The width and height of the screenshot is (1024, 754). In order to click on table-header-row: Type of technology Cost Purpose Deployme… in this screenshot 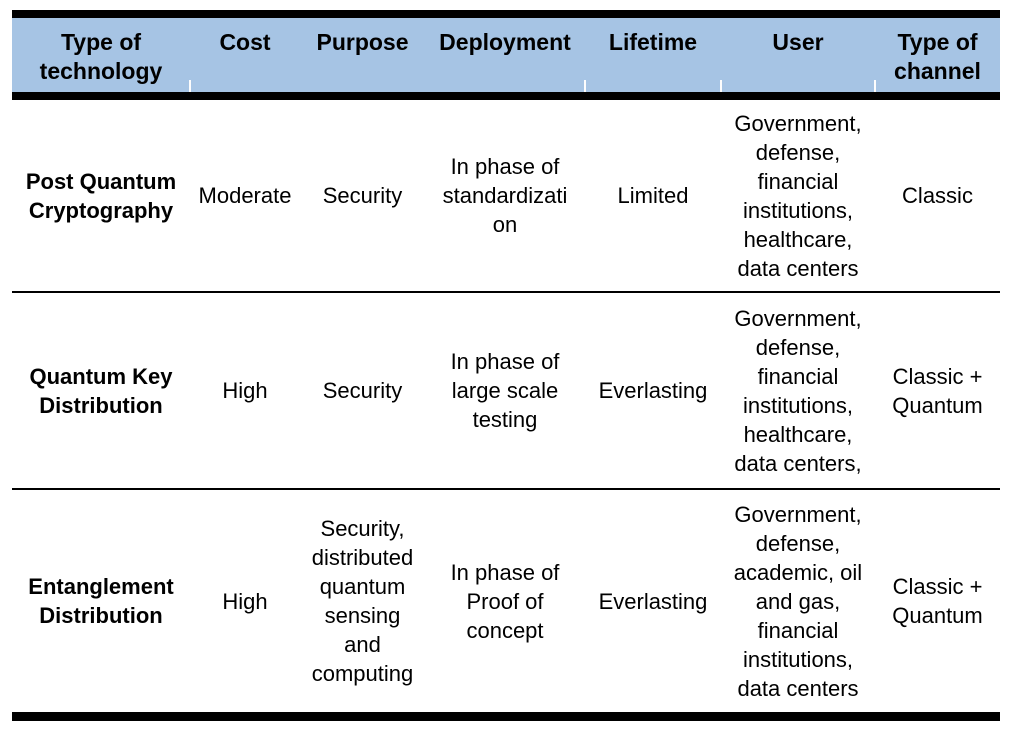, I will do `click(506, 59)`.